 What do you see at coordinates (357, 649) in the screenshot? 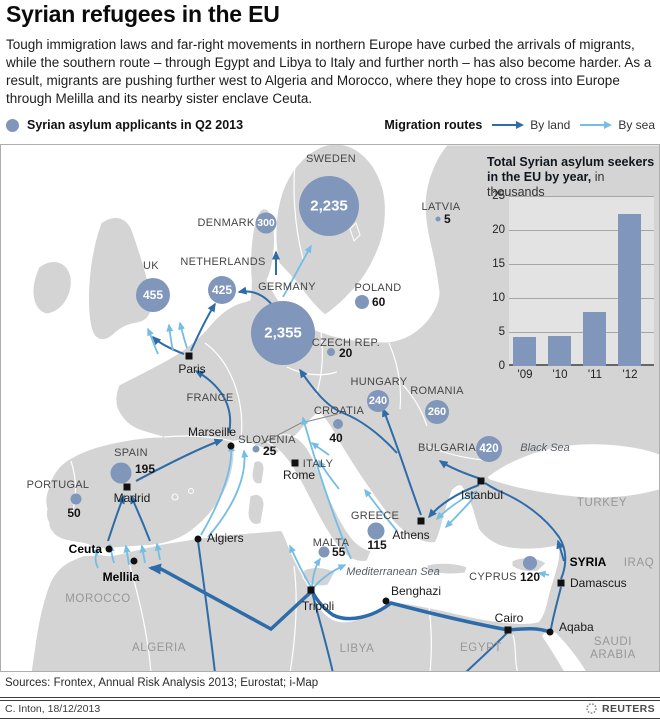
I see `region-label-libya: LIBYA` at bounding box center [357, 649].